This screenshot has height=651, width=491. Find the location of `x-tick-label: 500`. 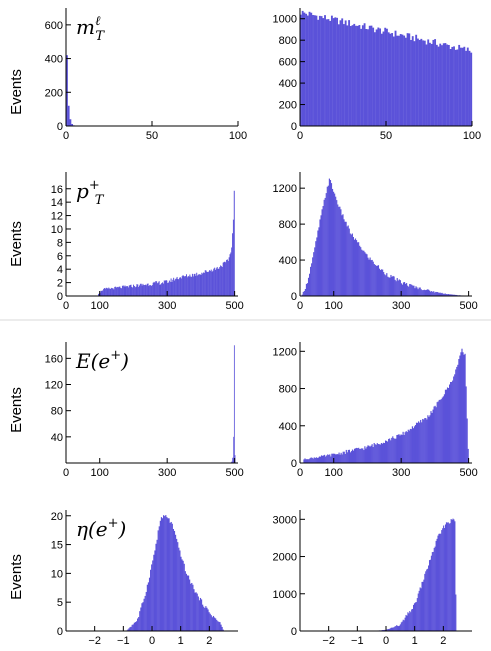

x-tick-label: 500 is located at coordinates (468, 473).